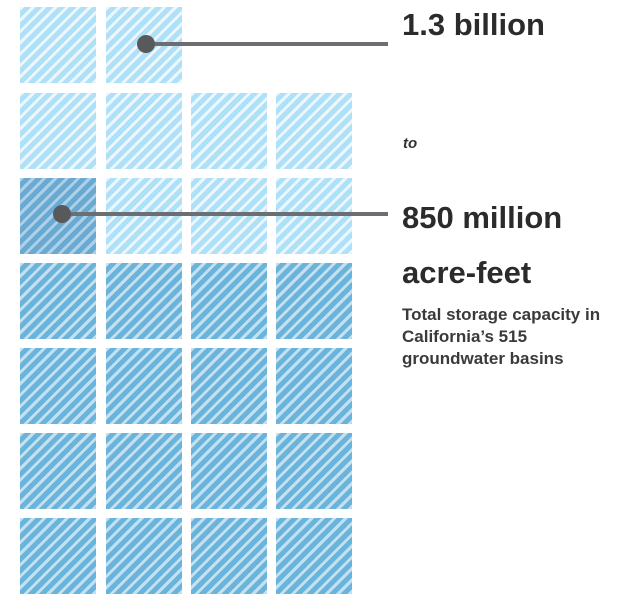 The image size is (617, 594). What do you see at coordinates (267, 44) in the screenshot?
I see `high-estimate-leader-line` at bounding box center [267, 44].